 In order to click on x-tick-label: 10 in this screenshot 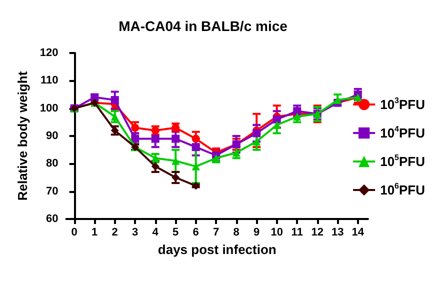, I will do `click(276, 232)`.